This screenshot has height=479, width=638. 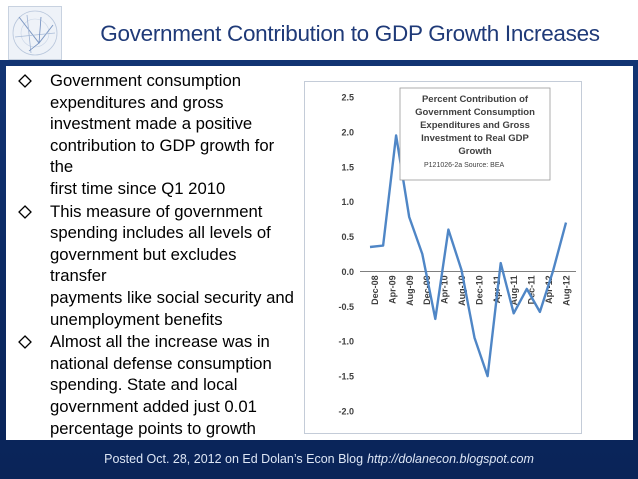 What do you see at coordinates (146, 80) in the screenshot?
I see `bullet-line: Government consumption` at bounding box center [146, 80].